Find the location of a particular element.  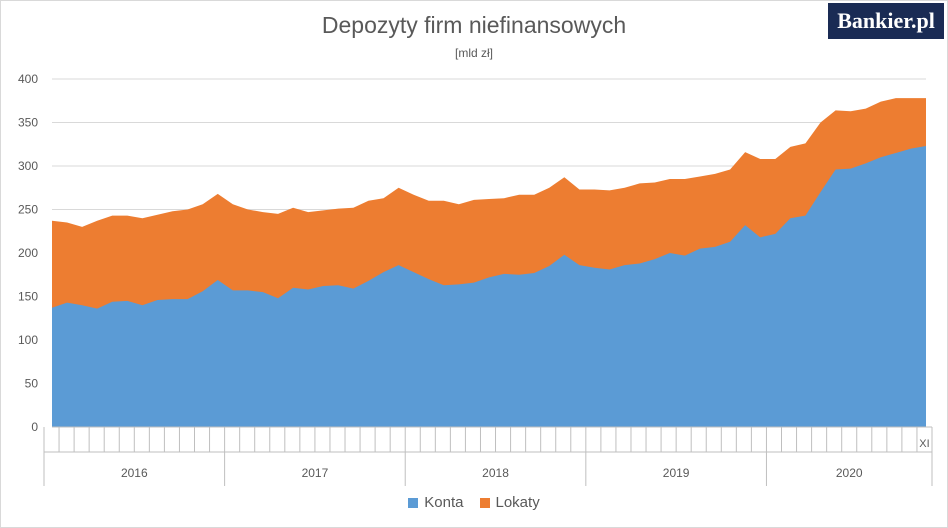

y-tick-label: 400 is located at coordinates (28, 79).